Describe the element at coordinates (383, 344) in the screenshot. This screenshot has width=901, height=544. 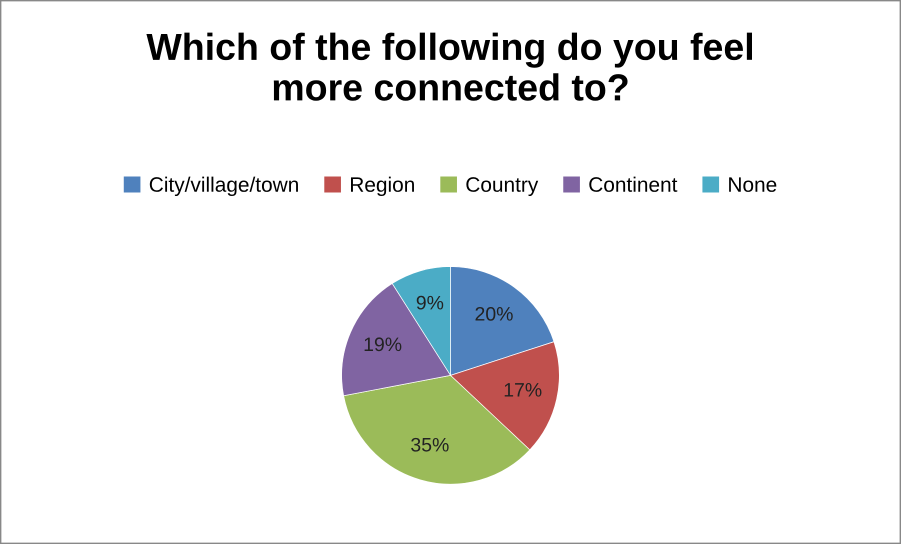
I see `data-label: 19%` at that location.